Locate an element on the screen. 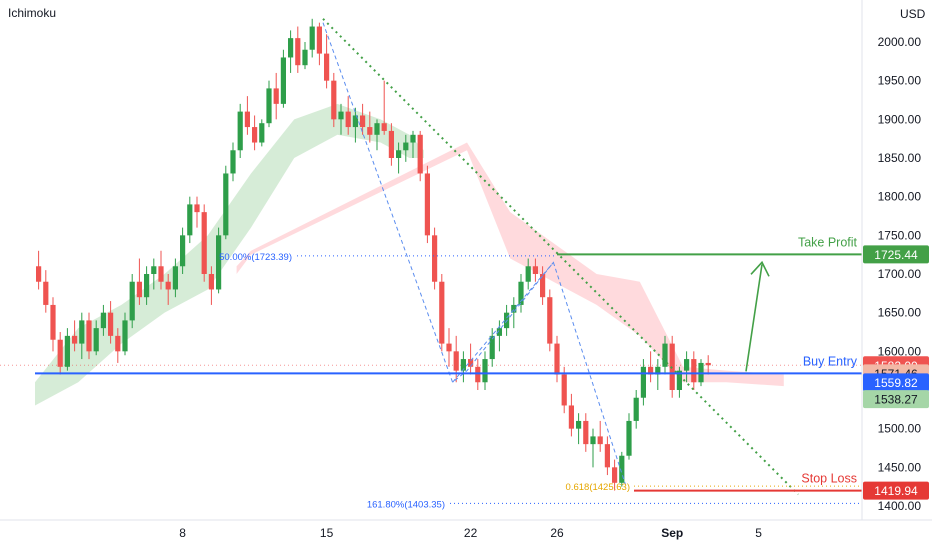 Image resolution: width=932 pixels, height=555 pixels. price-tag-1538-bg is located at coordinates (896, 399).